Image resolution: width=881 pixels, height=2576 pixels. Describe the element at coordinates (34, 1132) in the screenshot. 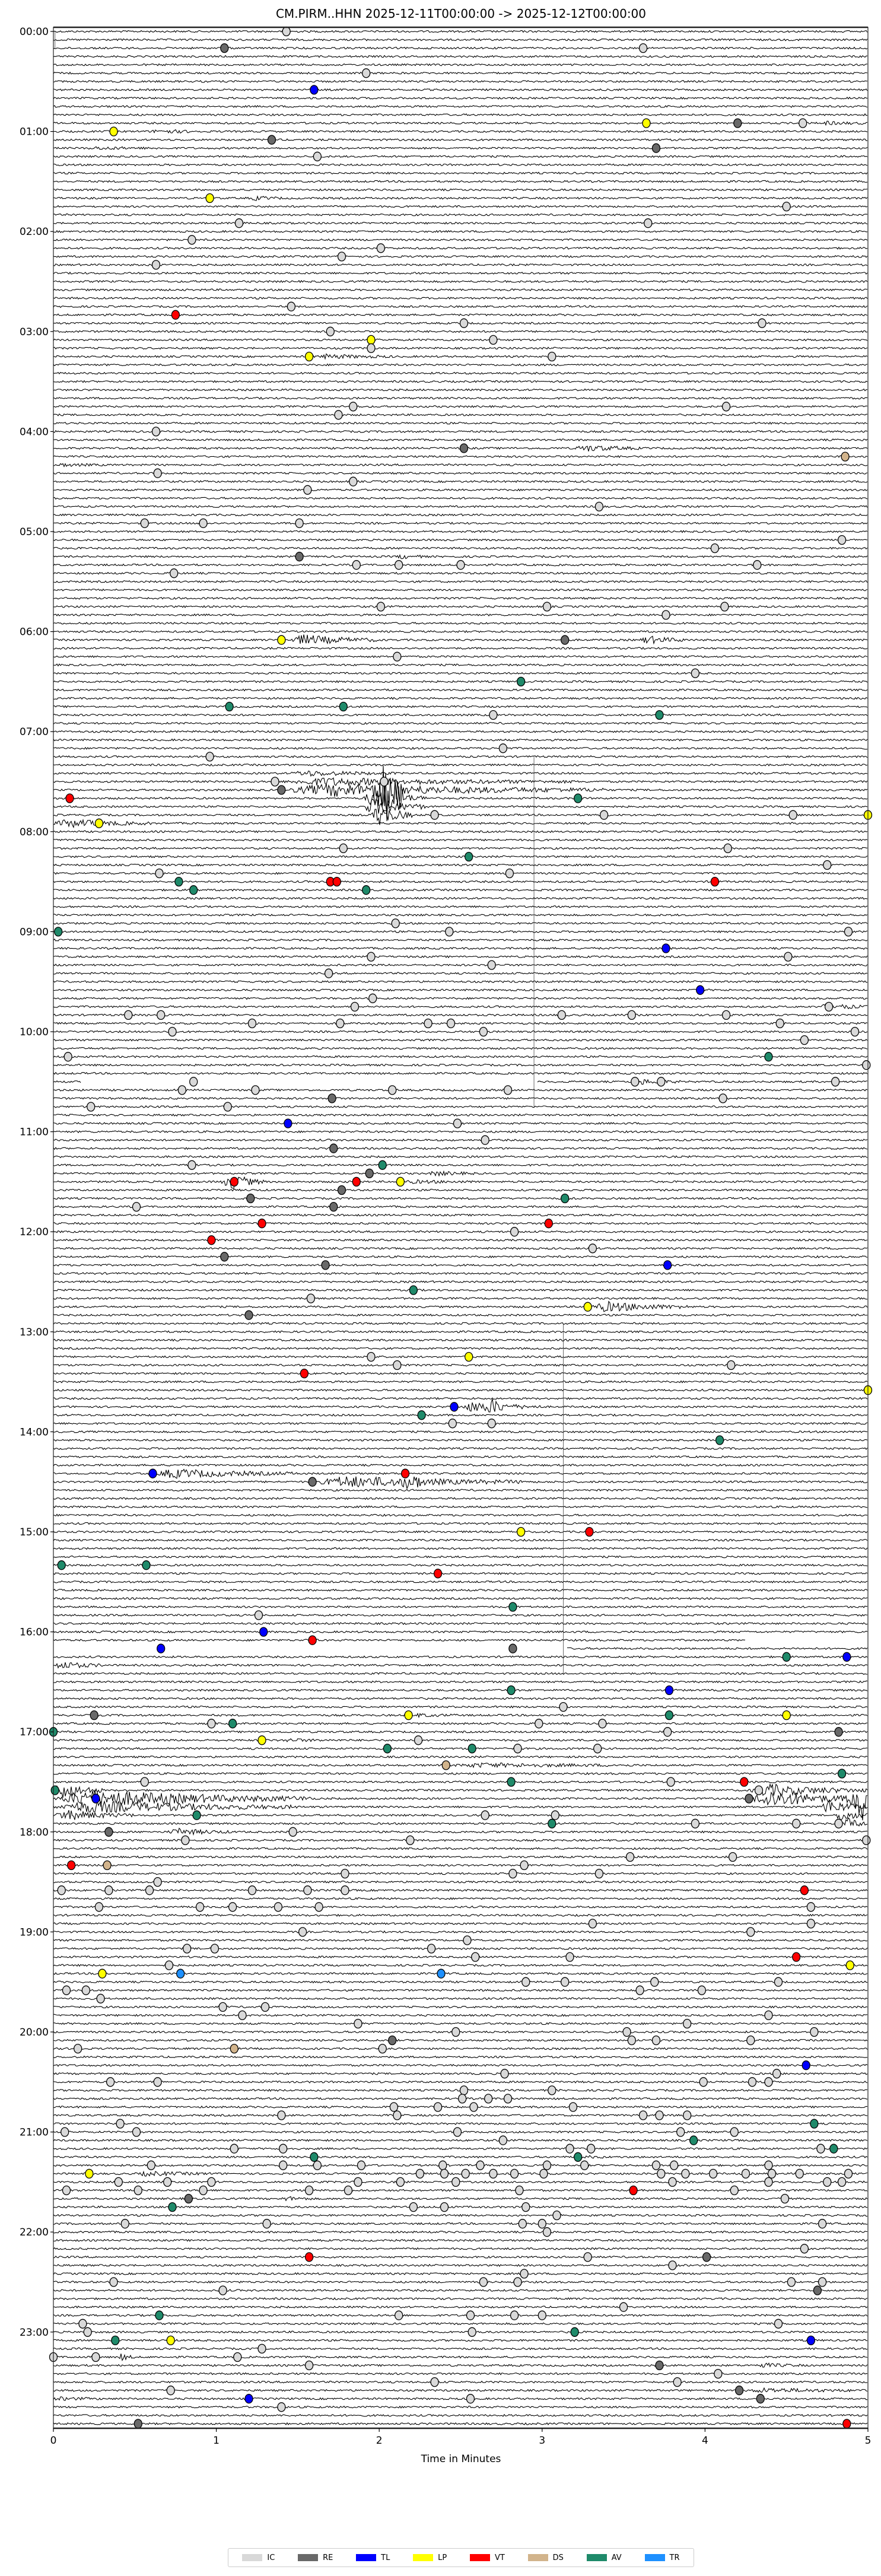

I see `hour-label: 11:00` at that location.